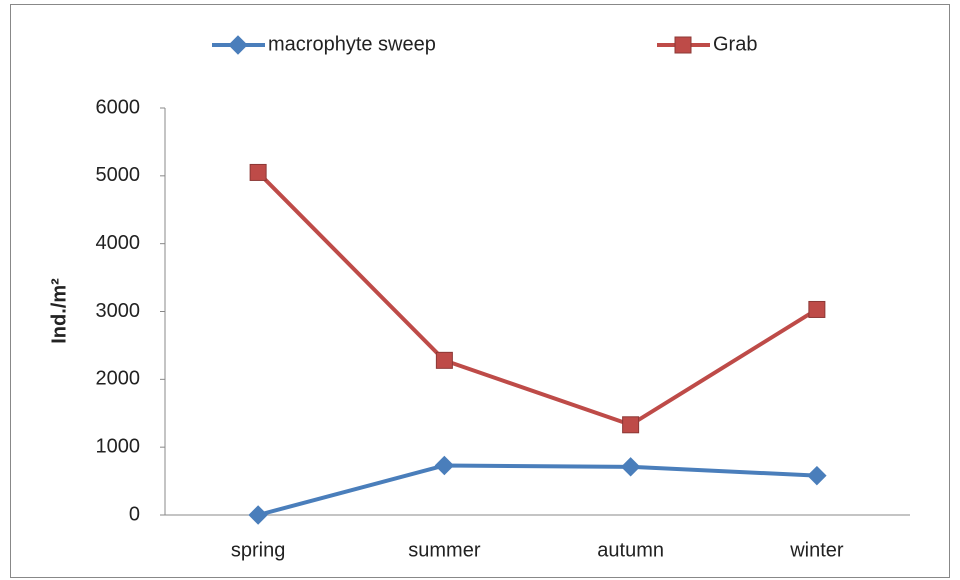 The height and width of the screenshot is (580, 960). What do you see at coordinates (59, 311) in the screenshot?
I see `y-axis-label: Ind./m²` at bounding box center [59, 311].